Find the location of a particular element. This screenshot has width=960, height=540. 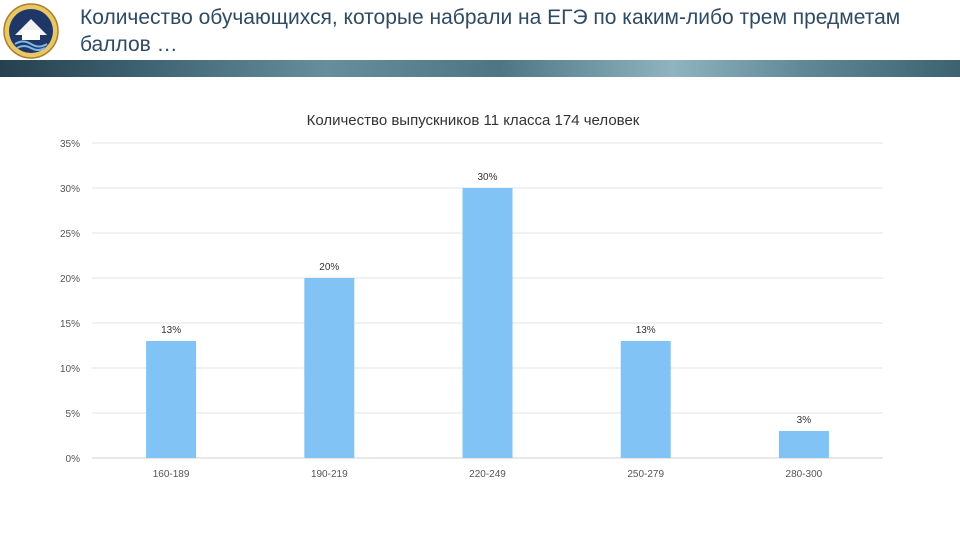

x-tick-label: 220-249 is located at coordinates (487, 474).